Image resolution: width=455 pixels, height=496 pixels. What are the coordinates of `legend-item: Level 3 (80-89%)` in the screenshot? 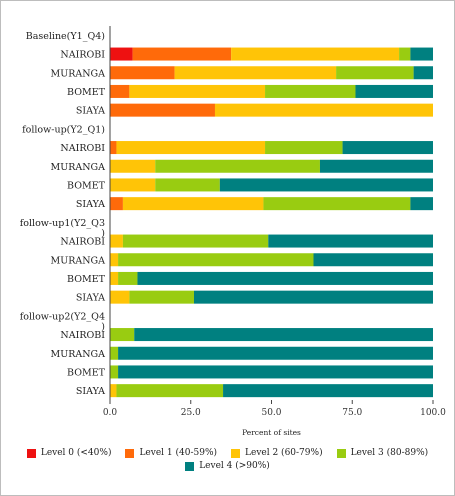 It's located at (382, 453).